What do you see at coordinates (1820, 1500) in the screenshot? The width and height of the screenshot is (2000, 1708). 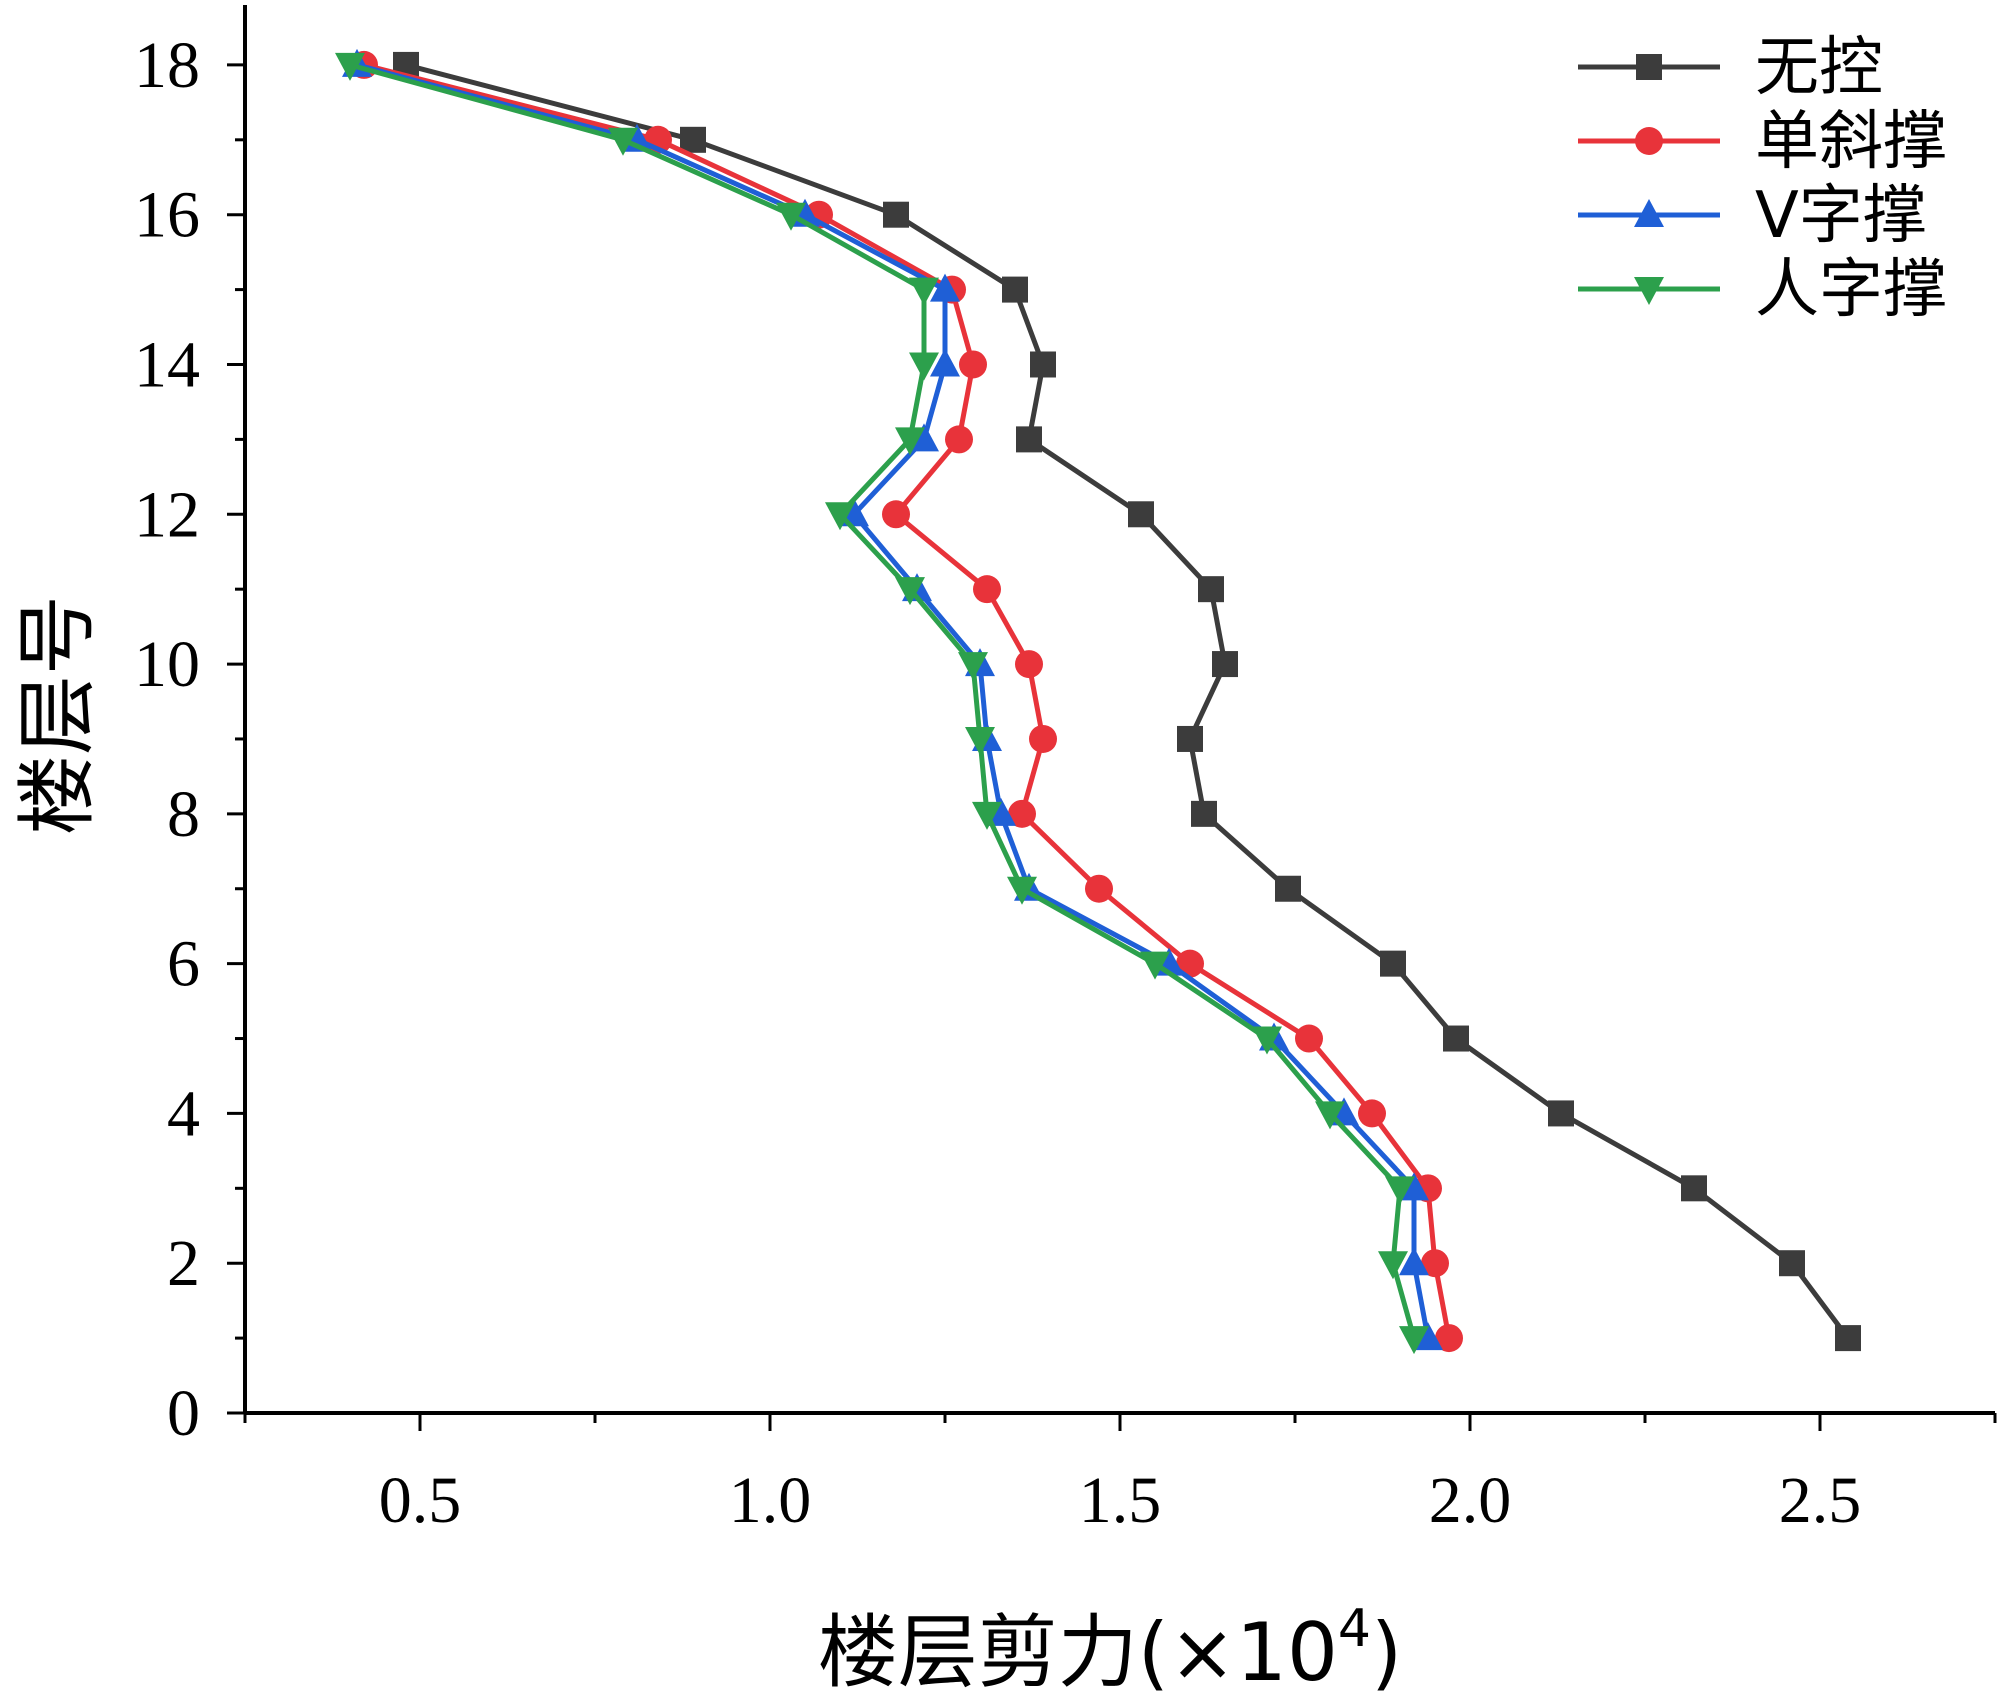 I see `x-tick-label: 2.5` at bounding box center [1820, 1500].